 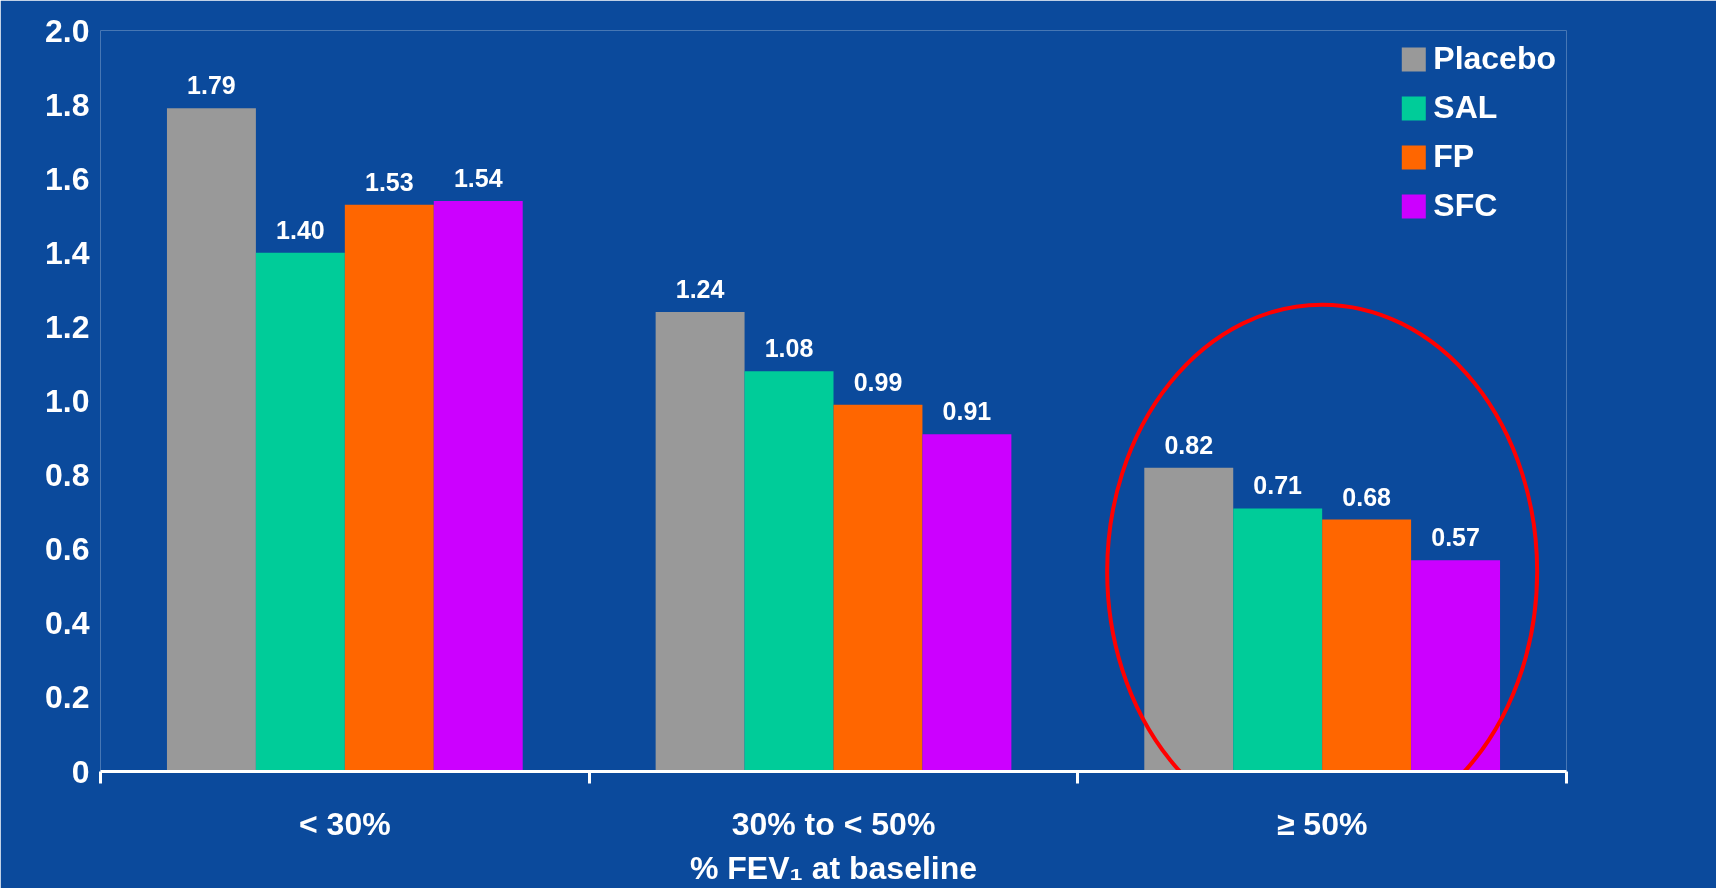 I want to click on y-tick-label: 0.4, so click(x=67, y=623).